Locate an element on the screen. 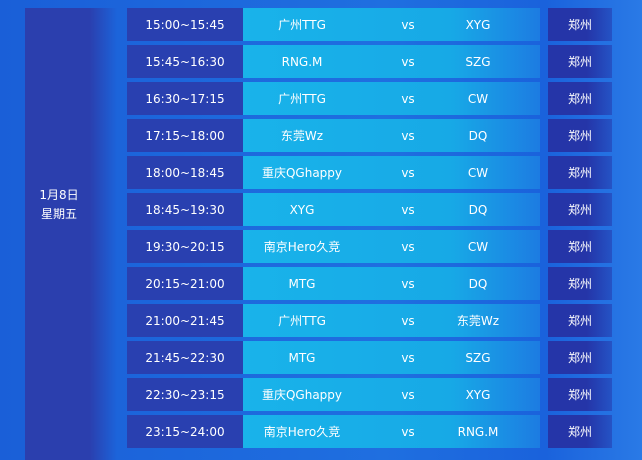 This screenshot has width=642, height=460. match-teams: MTG vs SZG is located at coordinates (391, 357).